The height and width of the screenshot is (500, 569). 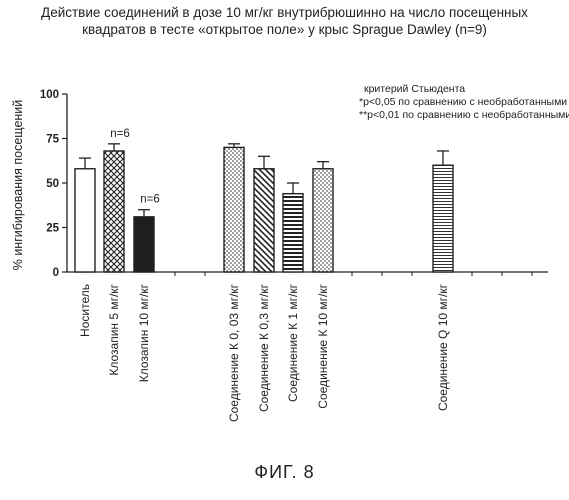 What do you see at coordinates (234, 352) in the screenshot?
I see `x-category-label: Соединение К 0, 03 мг/кг` at bounding box center [234, 352].